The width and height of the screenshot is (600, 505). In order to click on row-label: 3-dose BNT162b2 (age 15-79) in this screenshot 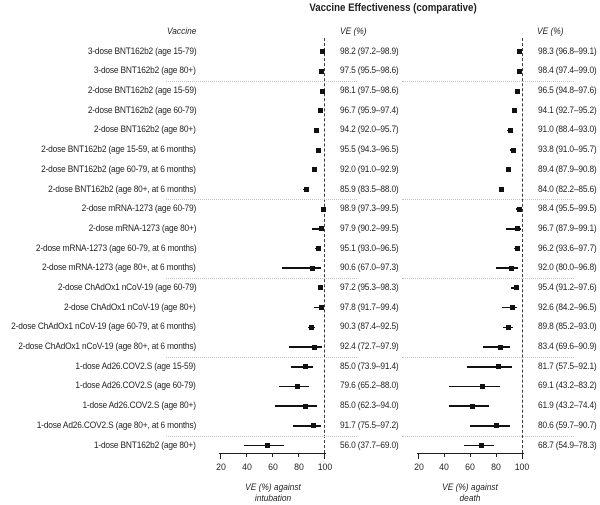, I will do `click(141, 51)`.